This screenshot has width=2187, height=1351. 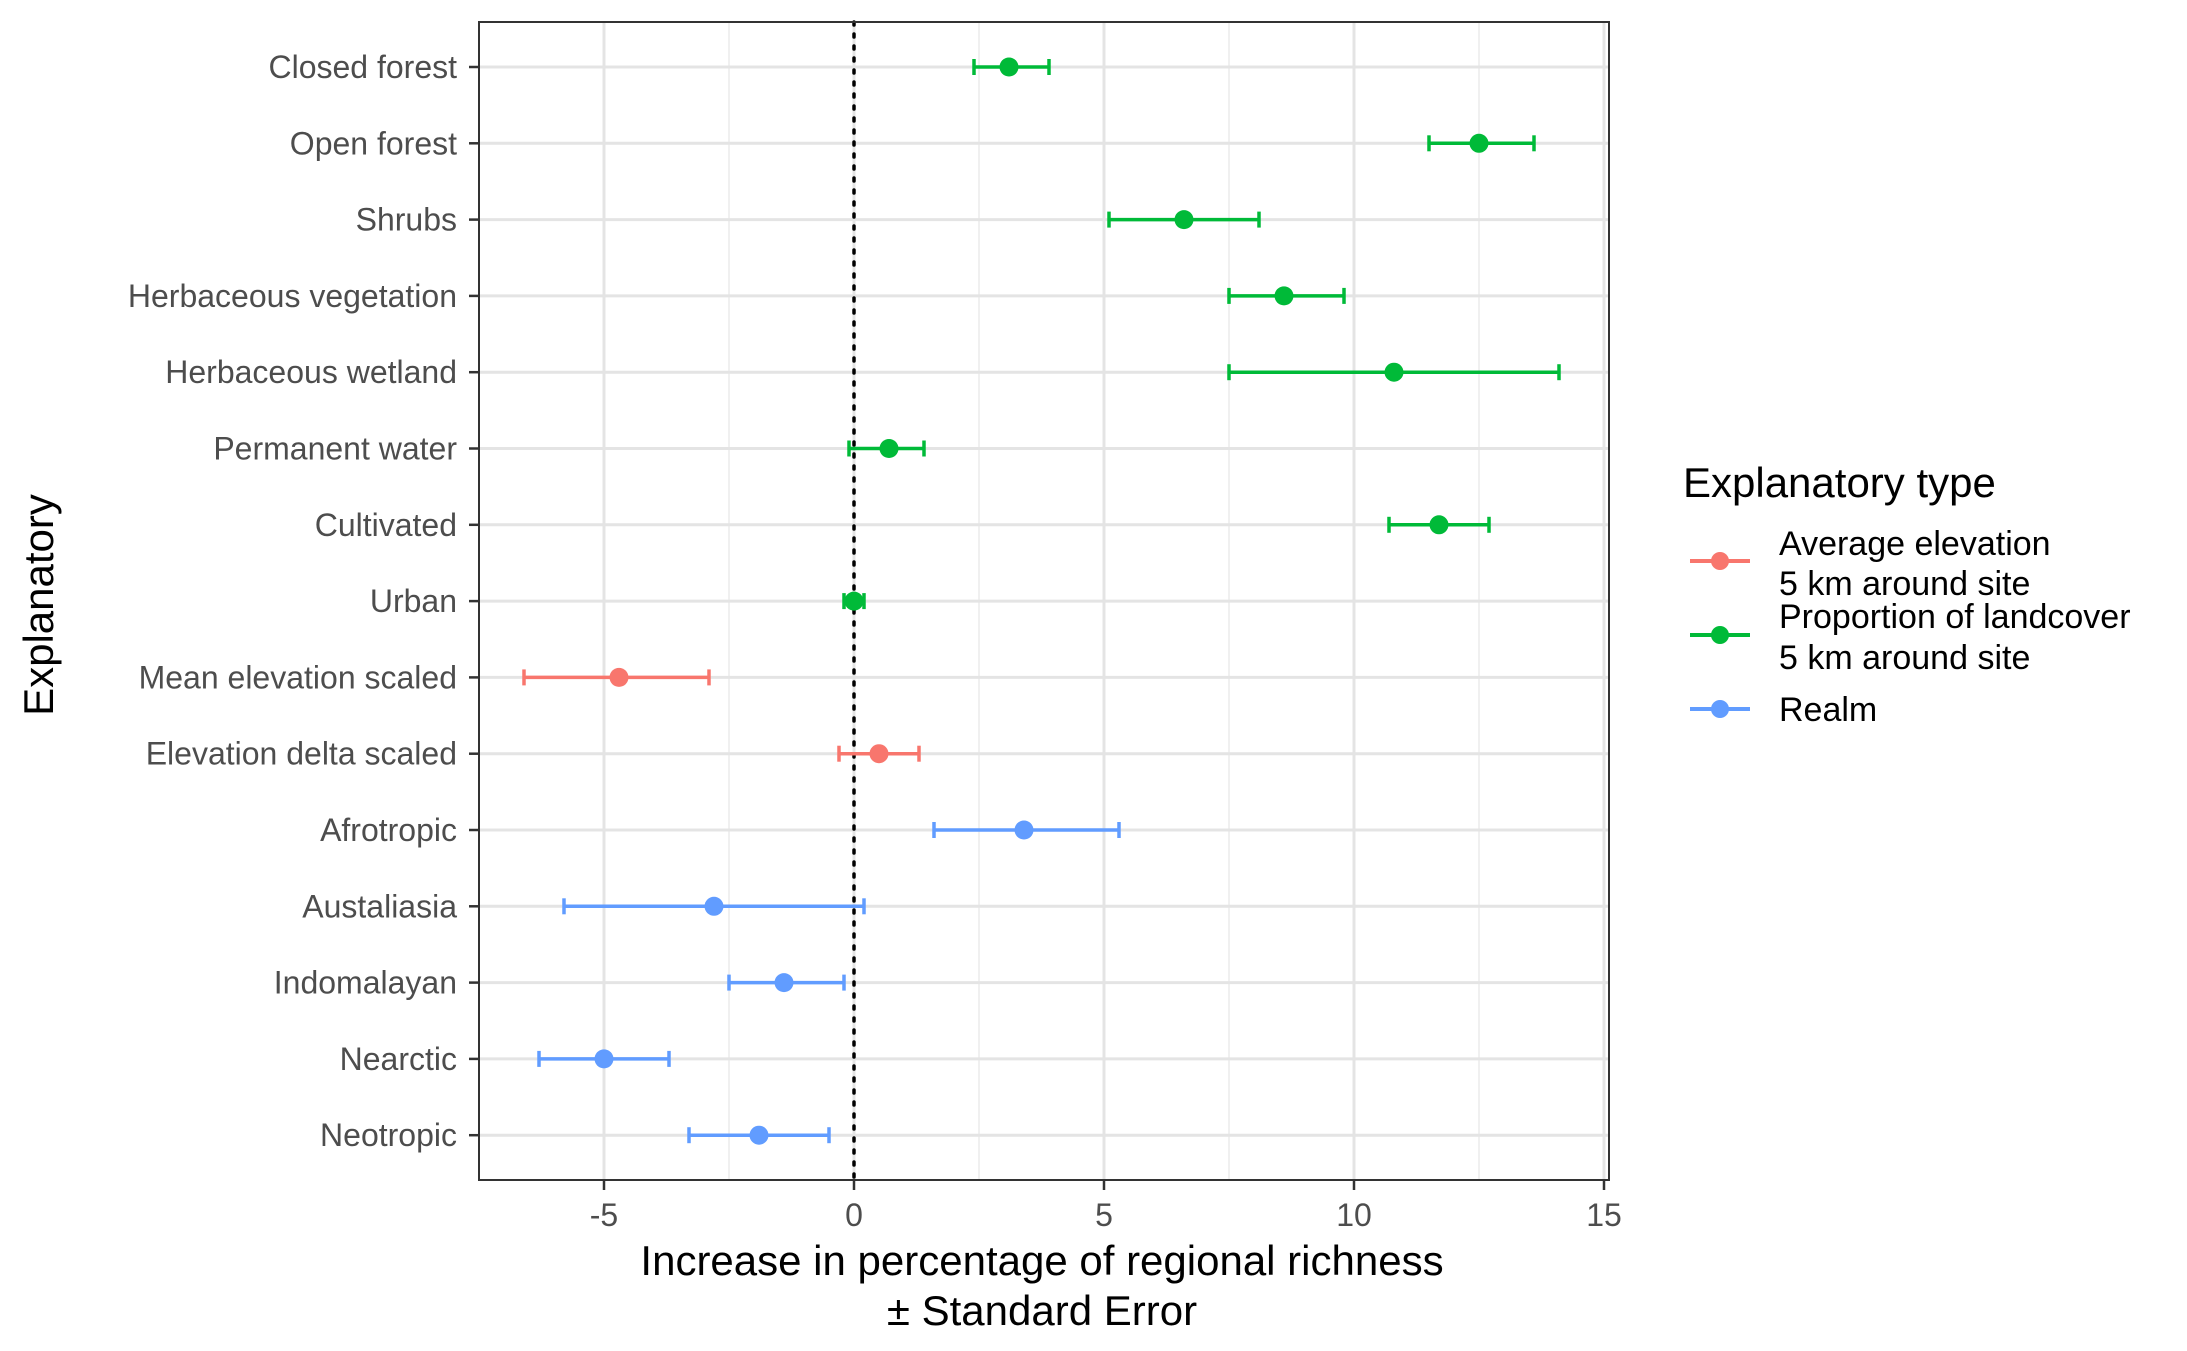 I want to click on legend-entry-realm: Realm, so click(x=1783, y=710).